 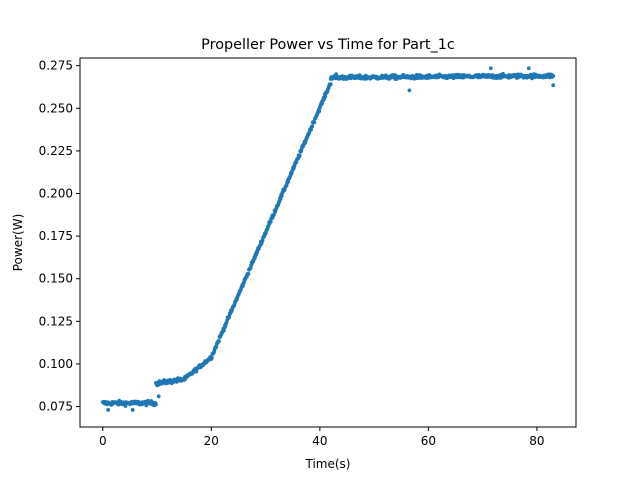 What do you see at coordinates (428, 441) in the screenshot?
I see `x-tick-label: 60` at bounding box center [428, 441].